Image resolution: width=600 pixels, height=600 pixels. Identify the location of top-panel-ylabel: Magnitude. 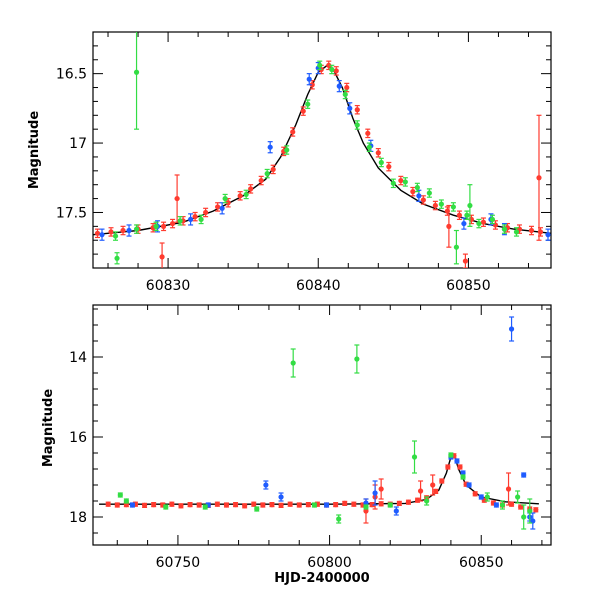
(34, 150).